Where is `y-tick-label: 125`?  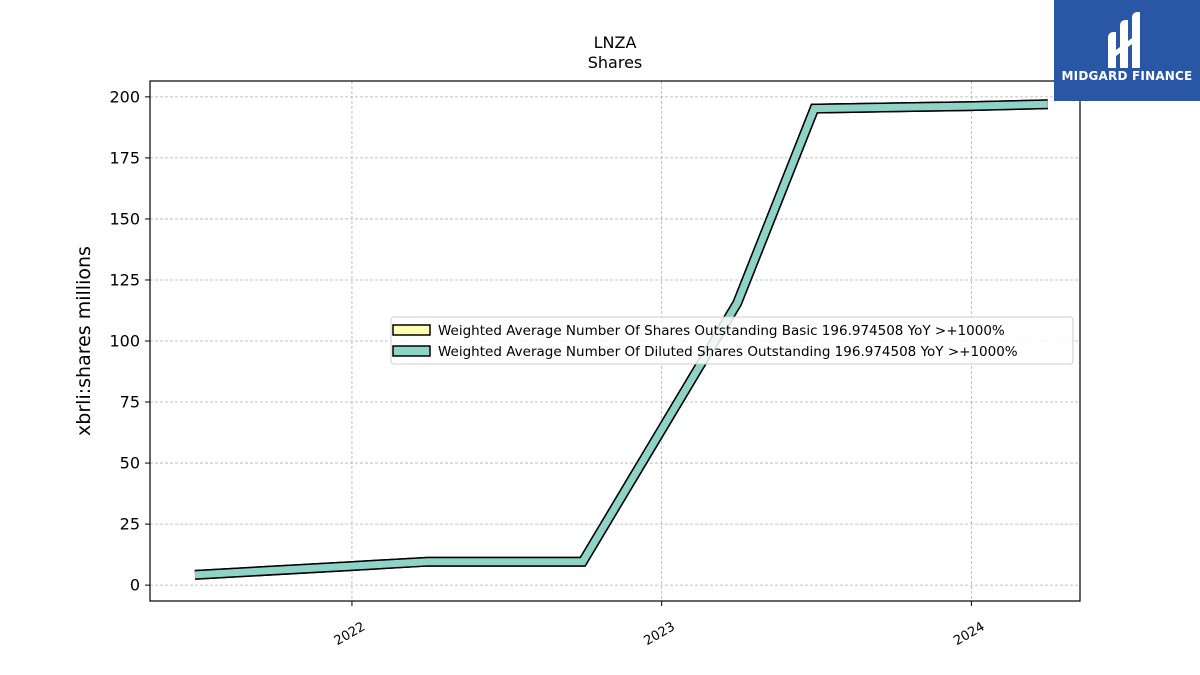 y-tick-label: 125 is located at coordinates (124, 279).